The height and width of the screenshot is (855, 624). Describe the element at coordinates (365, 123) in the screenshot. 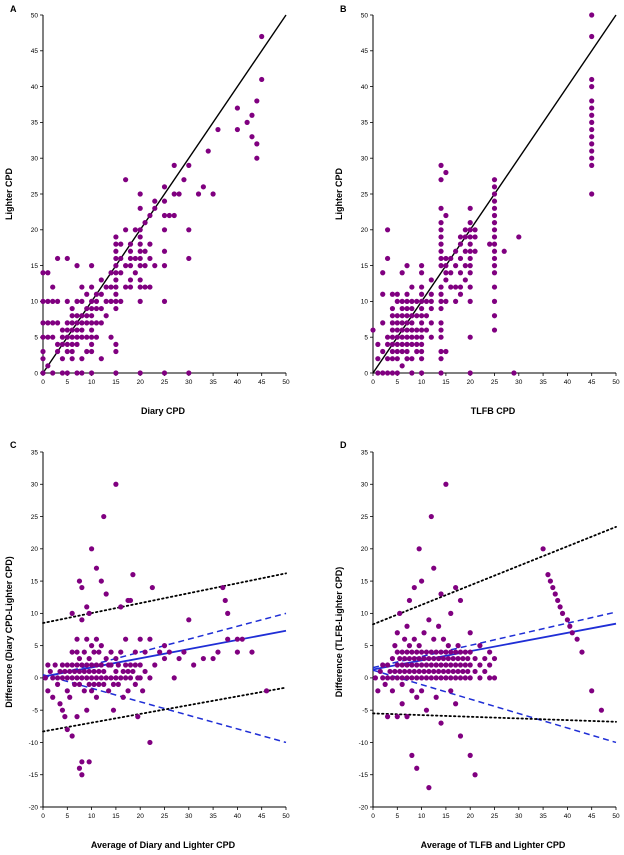

I see `panel-b-y-tick-label-35: 35` at that location.